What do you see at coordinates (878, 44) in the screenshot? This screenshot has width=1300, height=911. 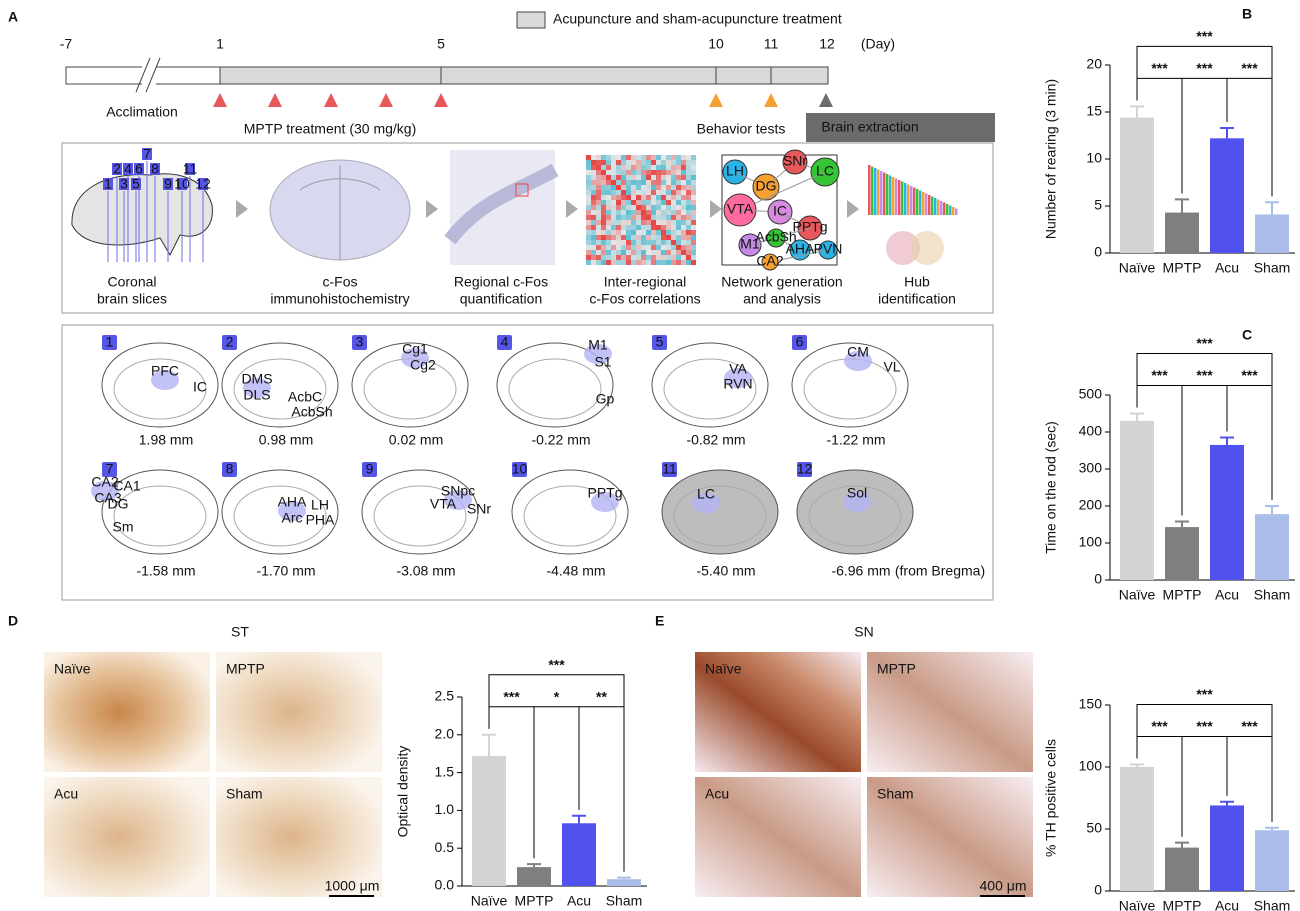 I see `day-unit: (Day)` at bounding box center [878, 44].